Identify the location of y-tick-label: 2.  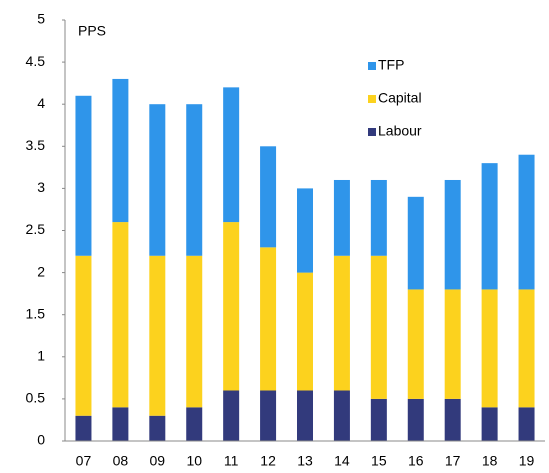
(41, 271).